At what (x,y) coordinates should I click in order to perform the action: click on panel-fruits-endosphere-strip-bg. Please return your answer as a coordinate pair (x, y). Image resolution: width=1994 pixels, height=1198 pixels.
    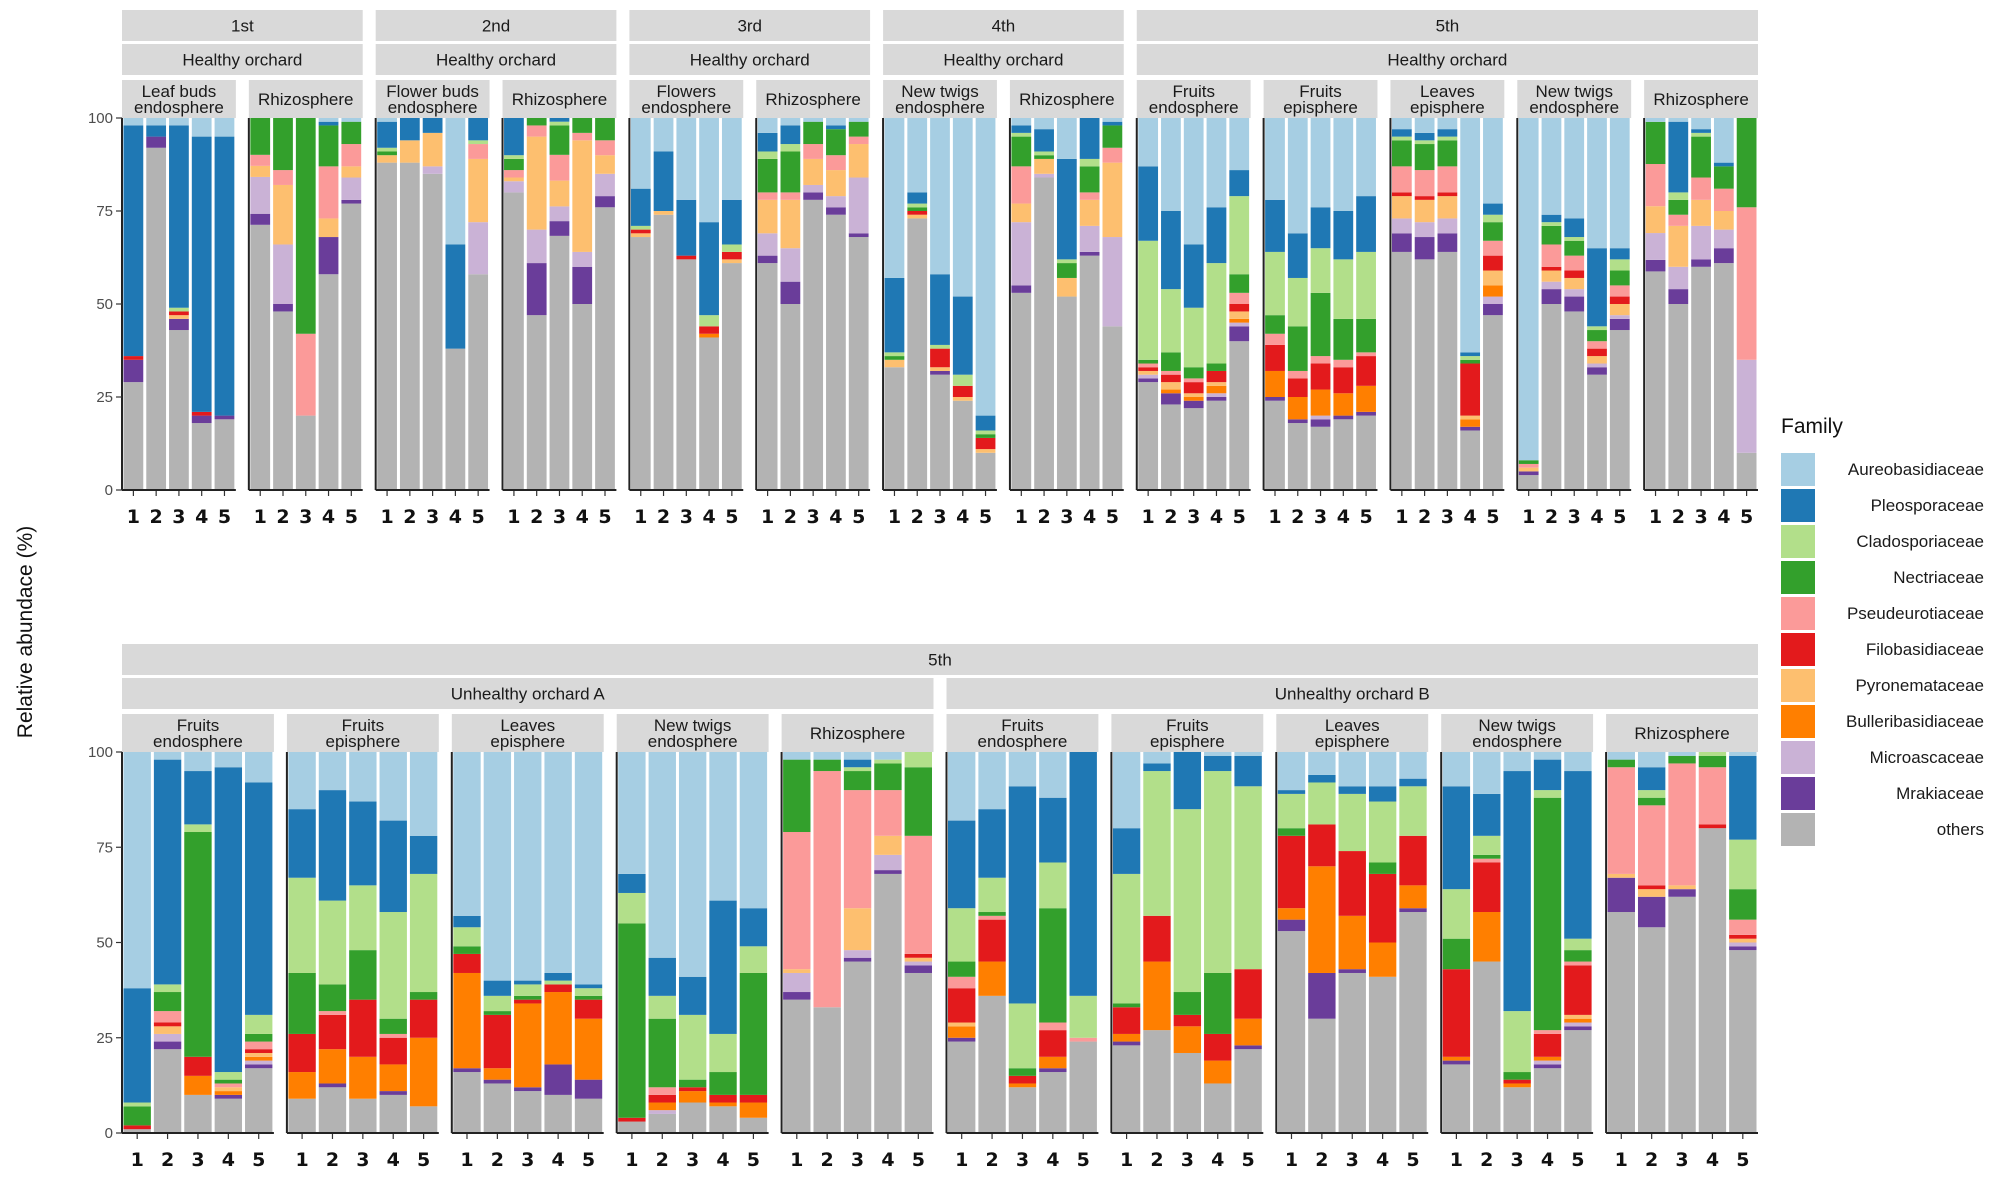
    Looking at the image, I should click on (1022, 733).